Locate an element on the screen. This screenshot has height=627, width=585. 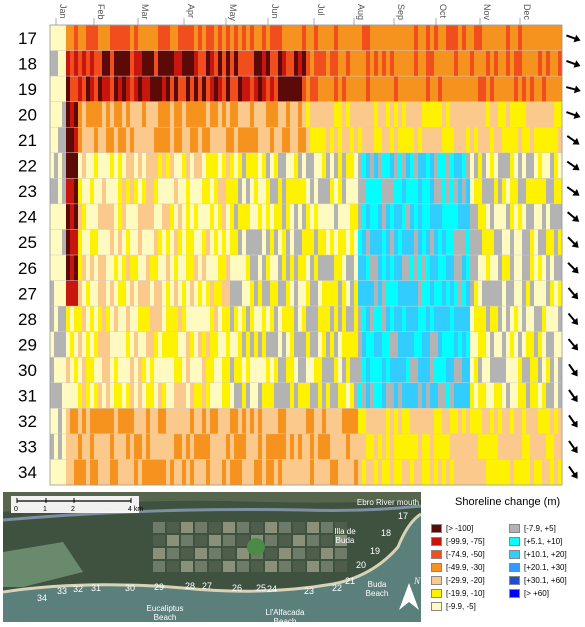
row-label-29: 29 is located at coordinates (27, 344).